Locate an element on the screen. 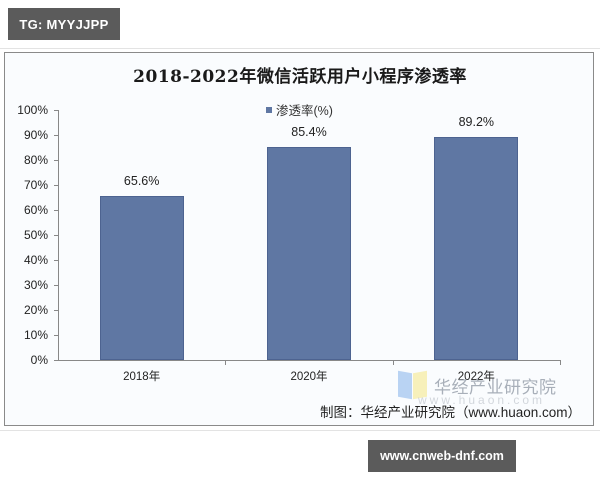  y-tick-label: 40% is located at coordinates (35, 260).